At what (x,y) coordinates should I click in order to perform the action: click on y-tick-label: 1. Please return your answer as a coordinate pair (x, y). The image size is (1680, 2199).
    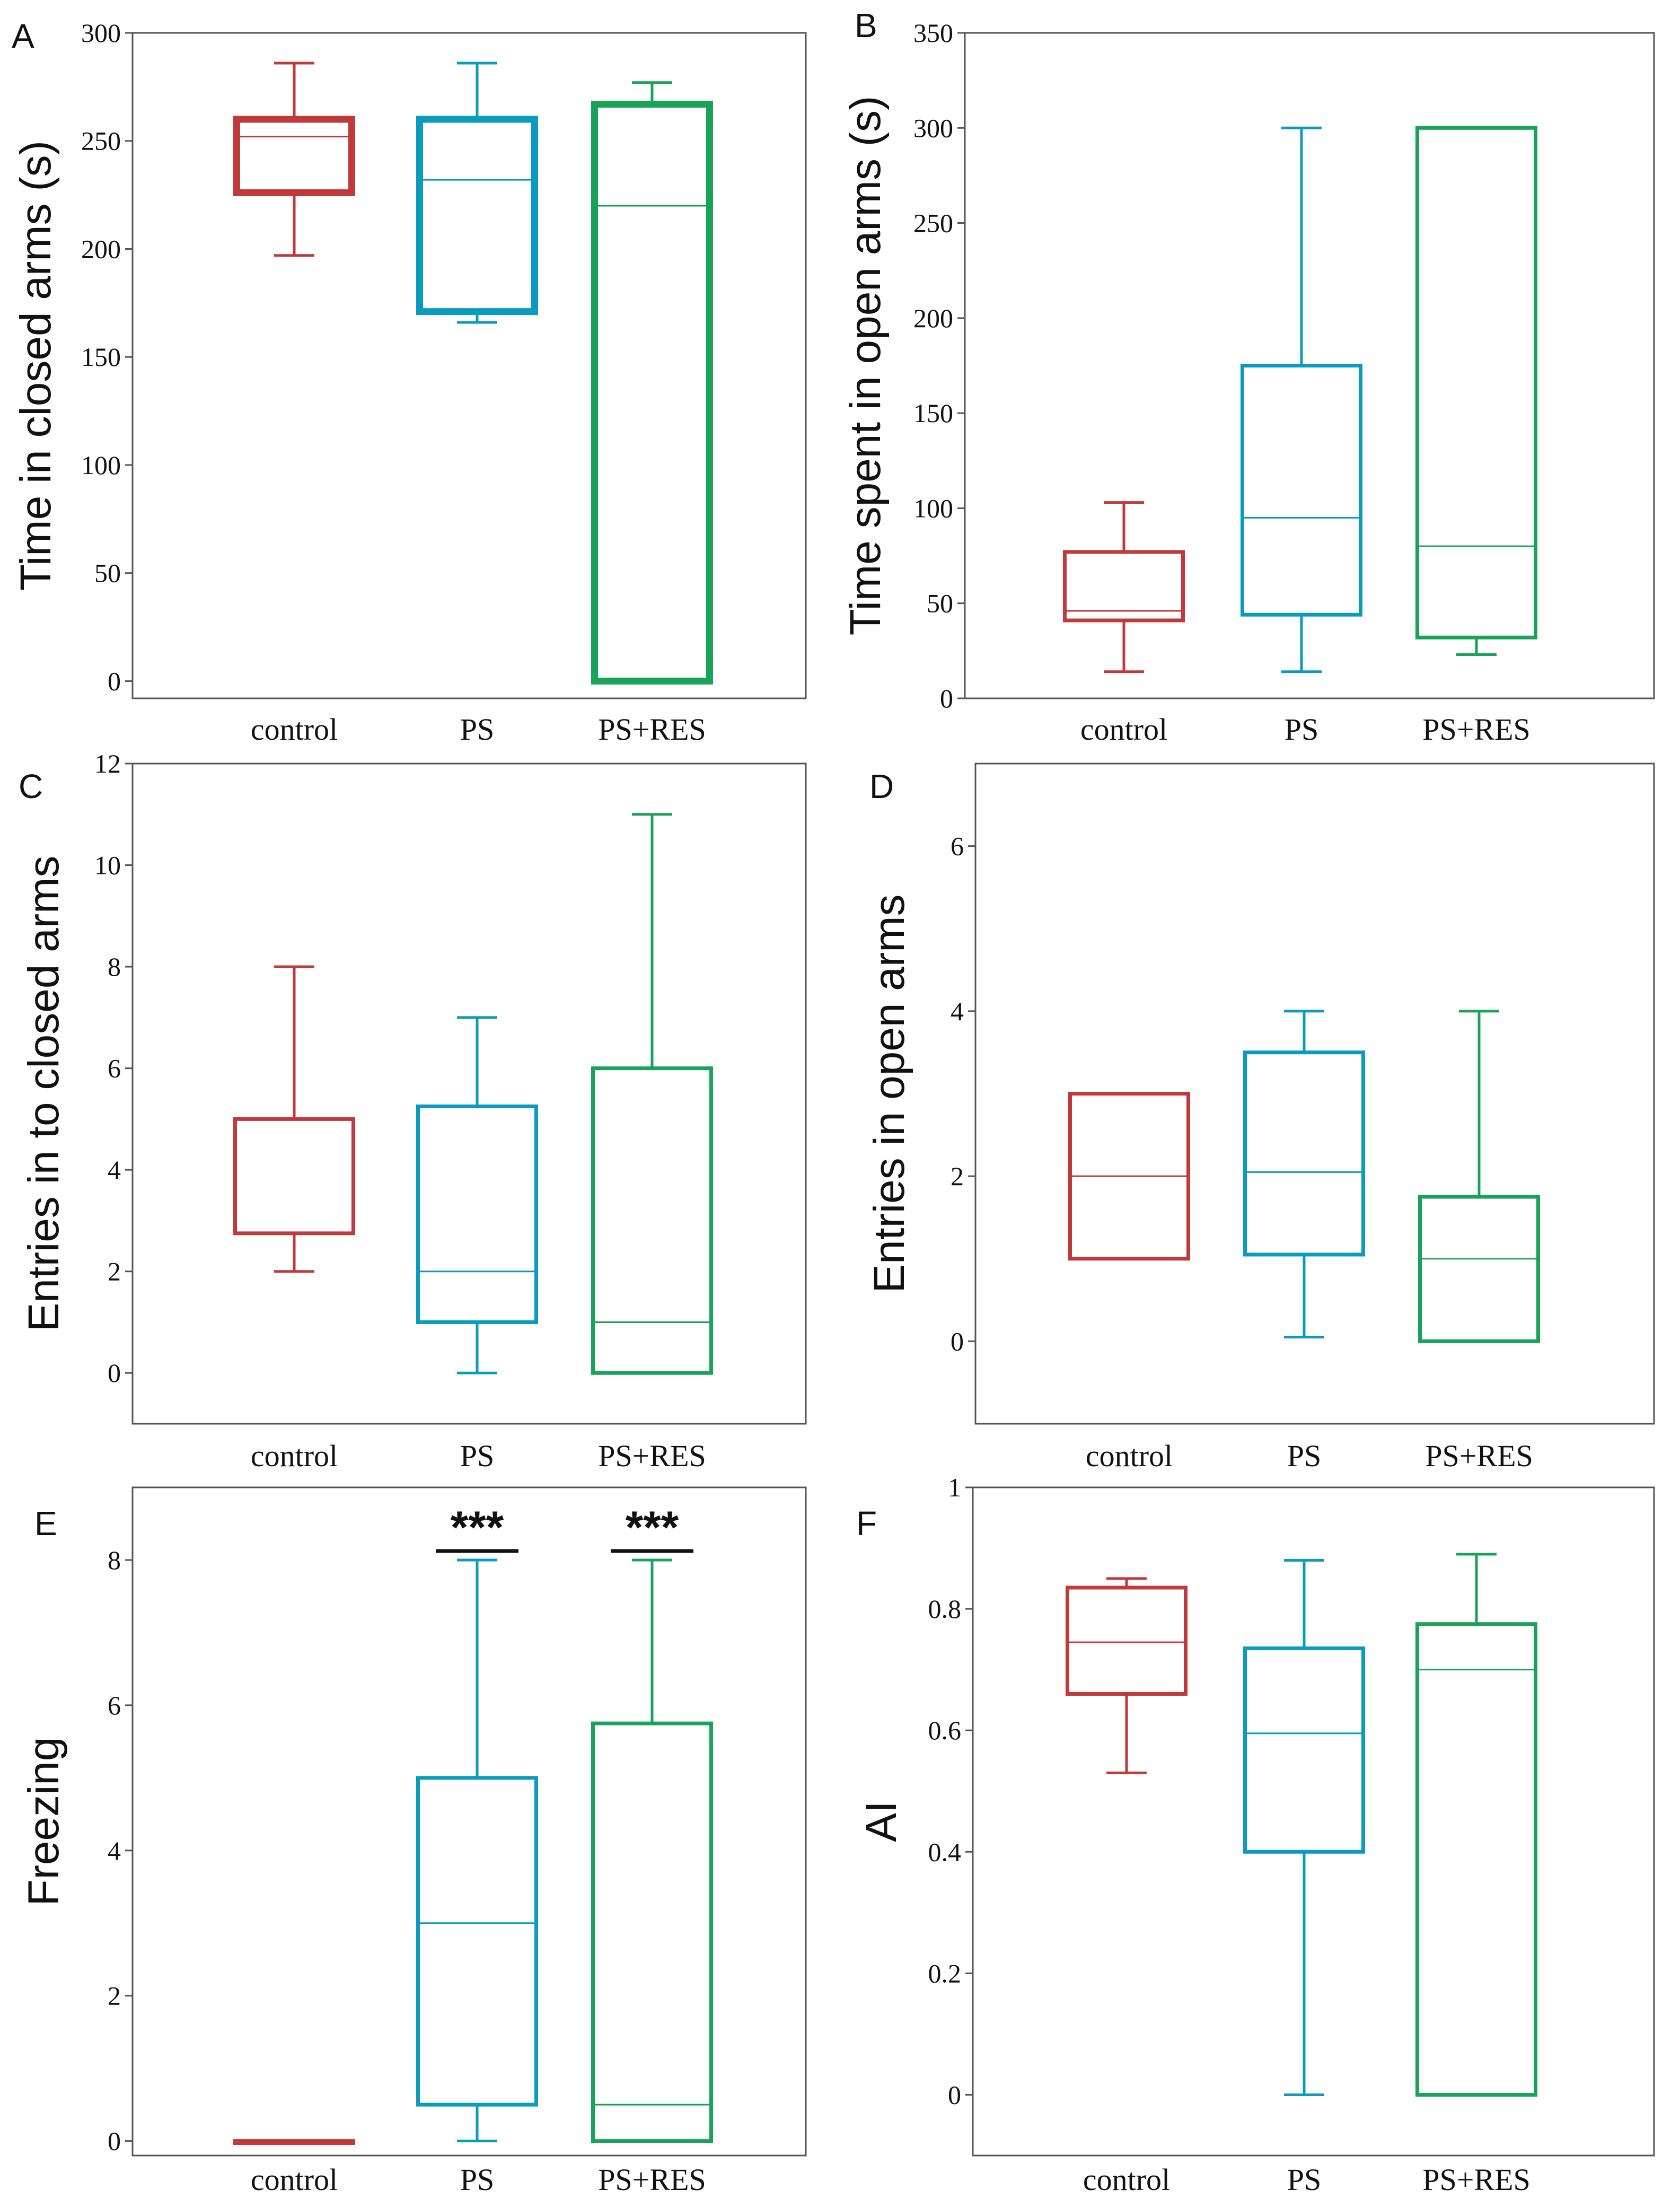
    Looking at the image, I should click on (955, 1487).